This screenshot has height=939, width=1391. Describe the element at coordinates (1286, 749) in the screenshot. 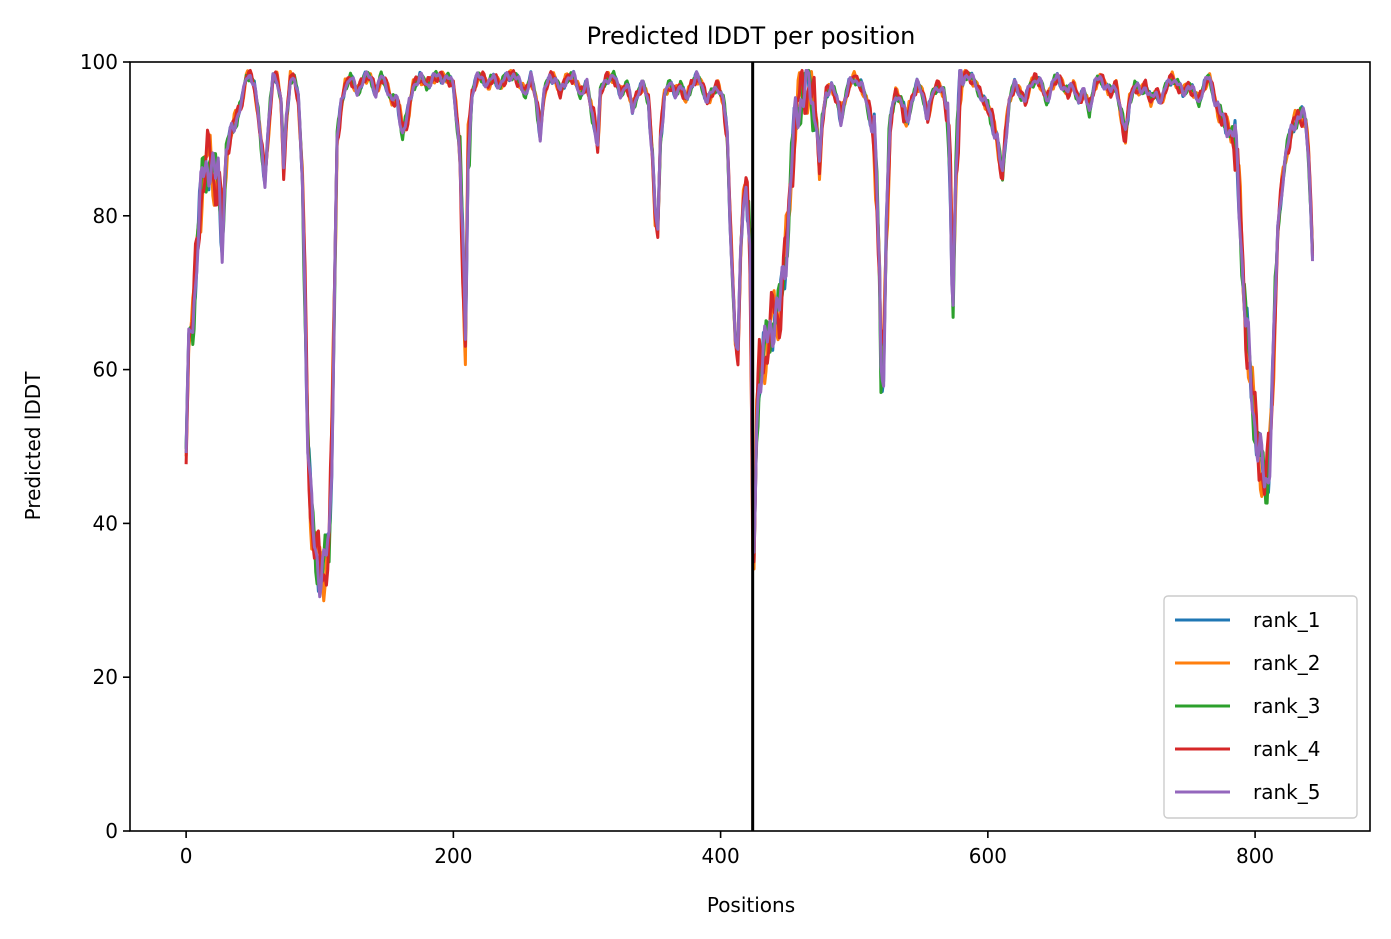

I see `legend-label-rank_4: rank_4` at that location.